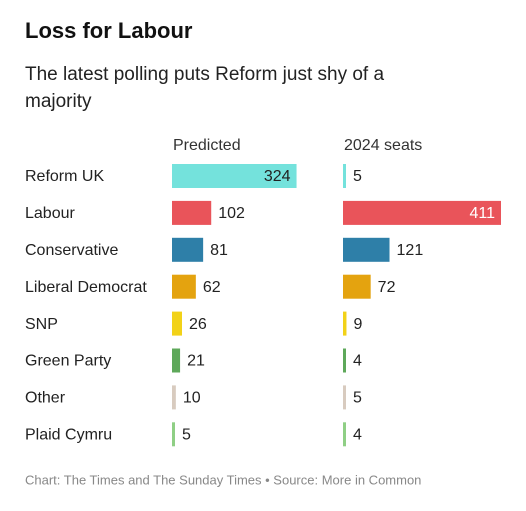 The width and height of the screenshot is (526, 511). Describe the element at coordinates (71, 250) in the screenshot. I see `category-label: Conservative` at that location.